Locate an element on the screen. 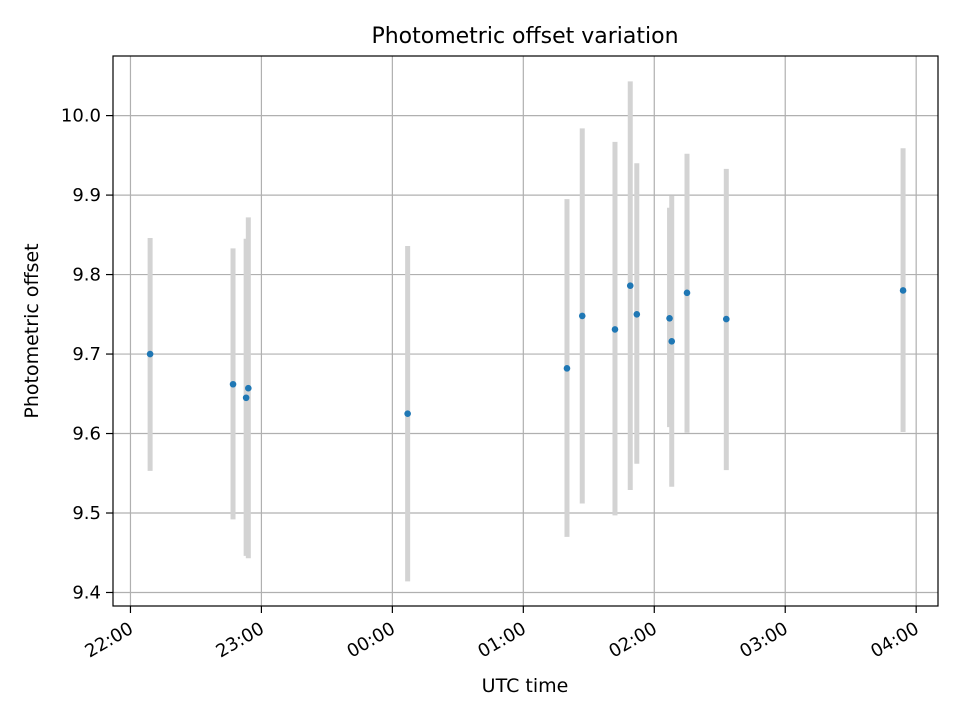  y-axis-ticks: 9.4 9.5 9.6 9.7 9.8 9.9 10.0 is located at coordinates (87, 354).